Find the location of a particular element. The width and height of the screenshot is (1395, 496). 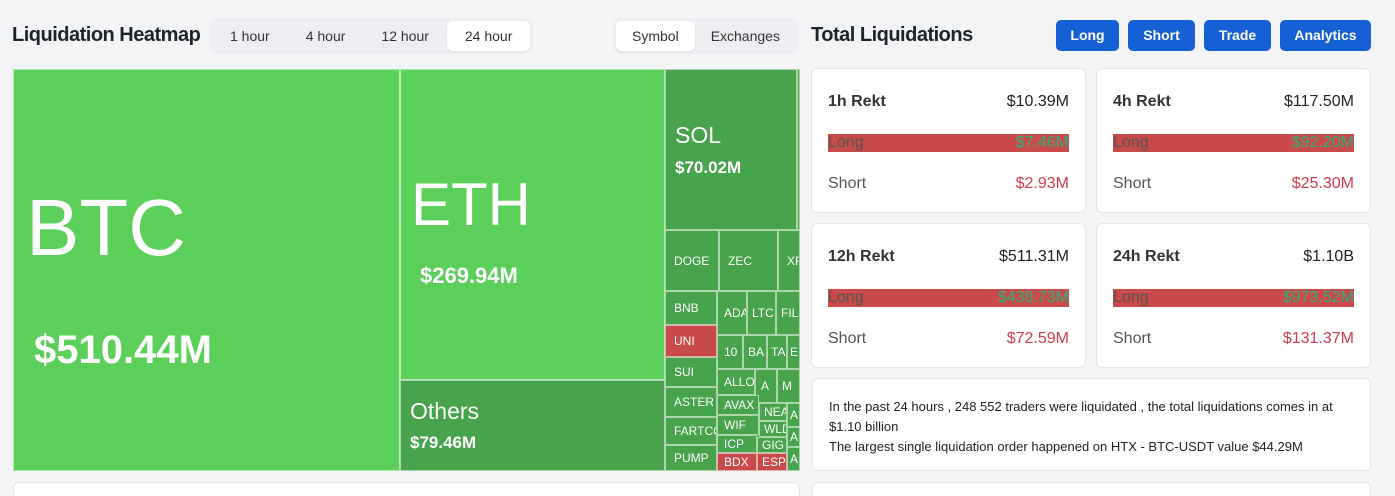

tile-ltc: LTC is located at coordinates (761, 313).